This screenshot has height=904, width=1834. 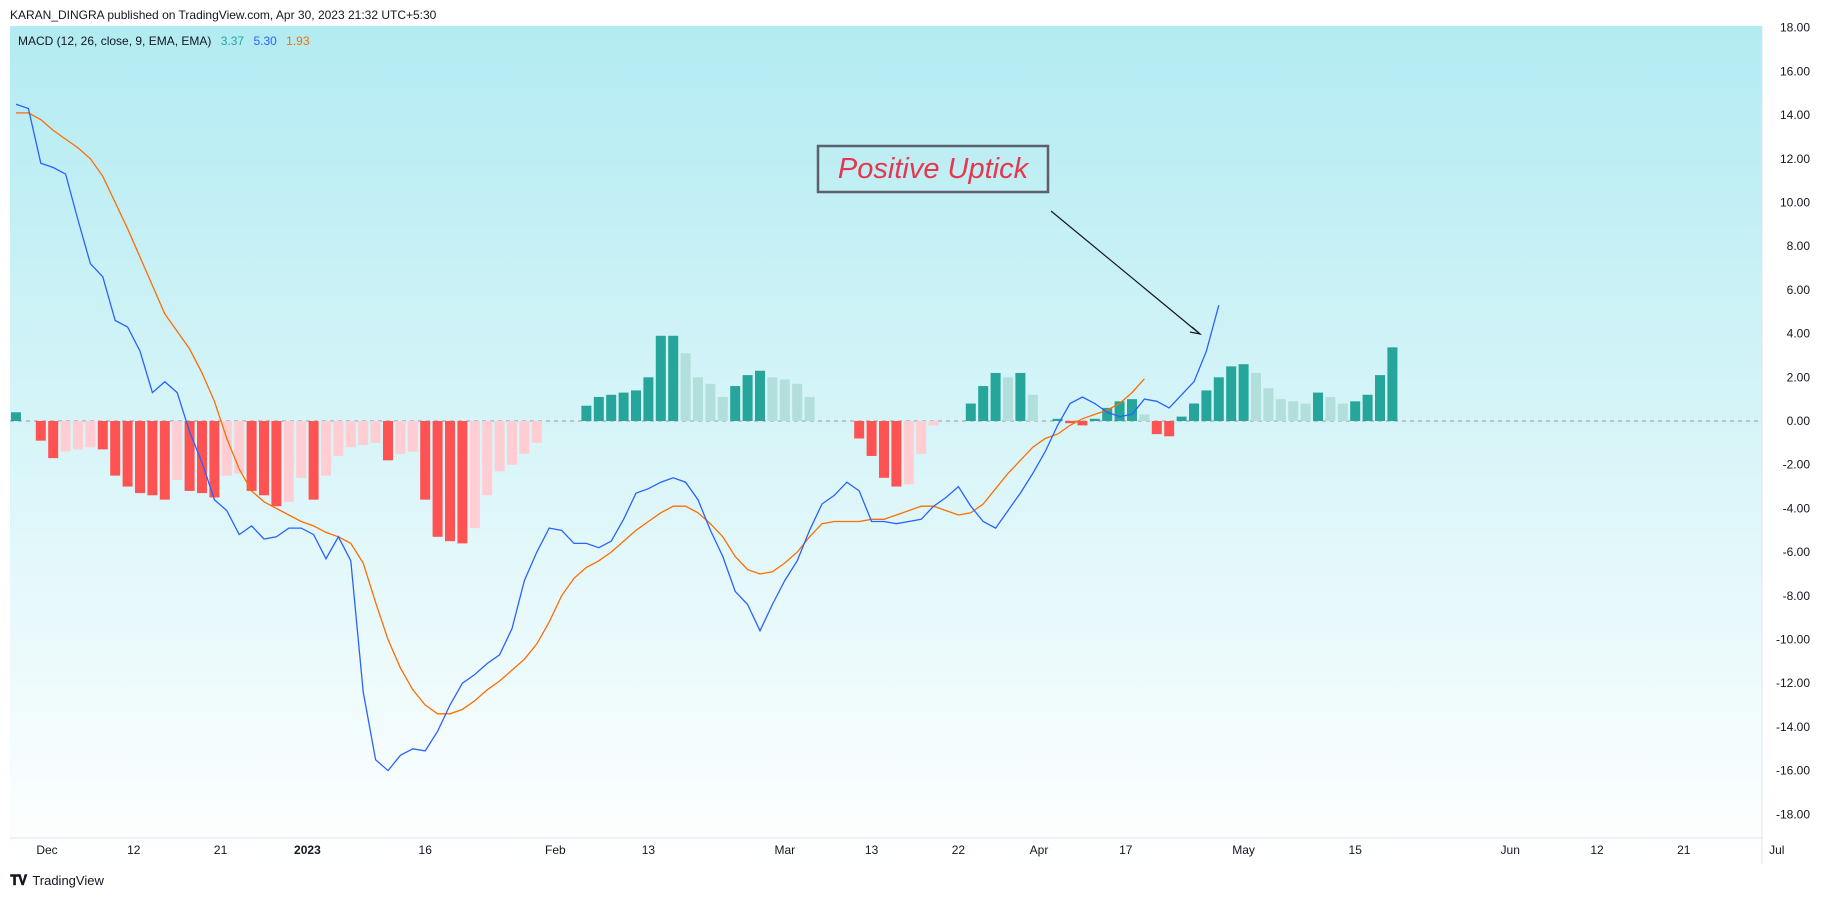 I want to click on x-tick-label: 16, so click(x=426, y=850).